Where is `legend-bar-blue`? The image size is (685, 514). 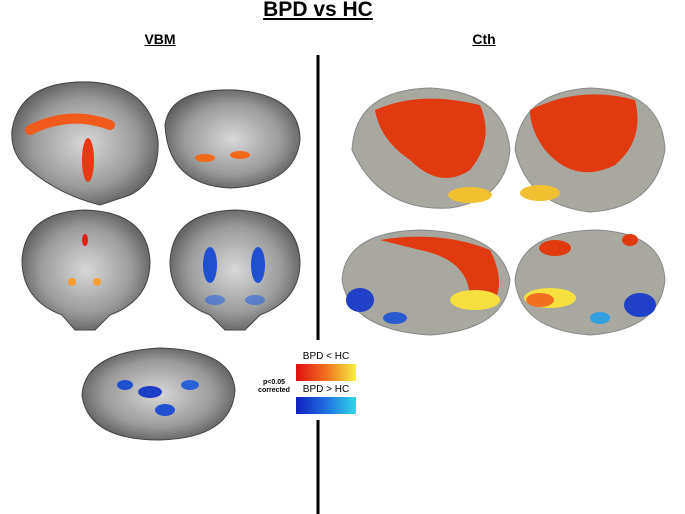
legend-bar-blue is located at coordinates (326, 405).